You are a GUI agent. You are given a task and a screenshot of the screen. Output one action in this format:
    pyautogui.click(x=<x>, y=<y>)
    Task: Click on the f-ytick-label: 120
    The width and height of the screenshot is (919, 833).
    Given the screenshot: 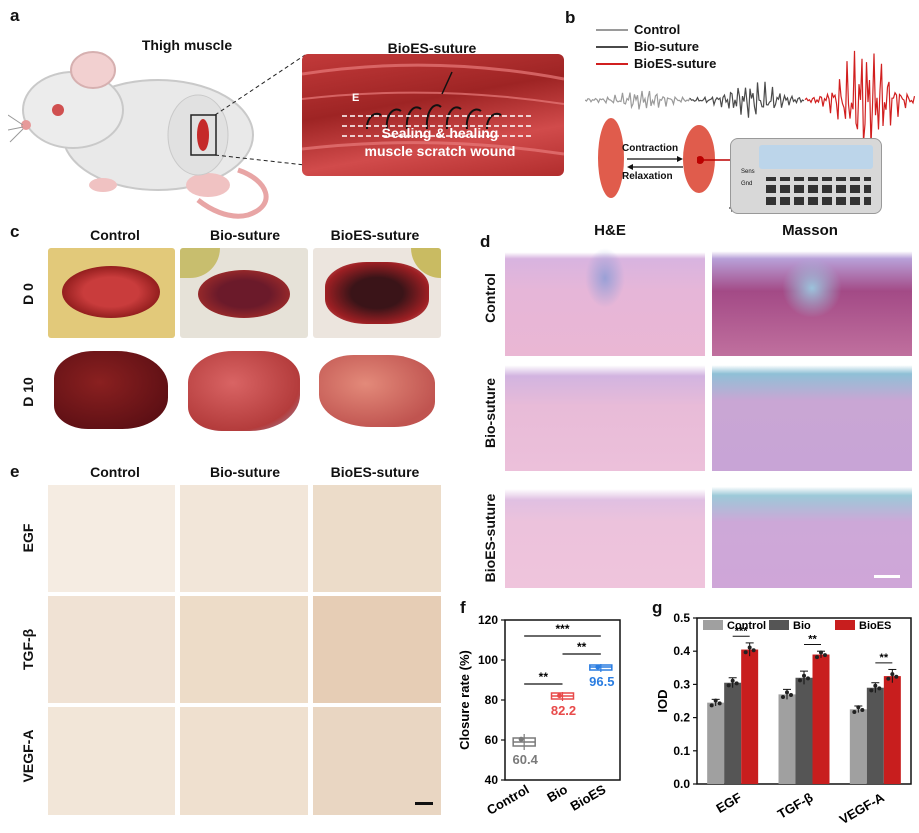 What is the action you would take?
    pyautogui.click(x=488, y=620)
    